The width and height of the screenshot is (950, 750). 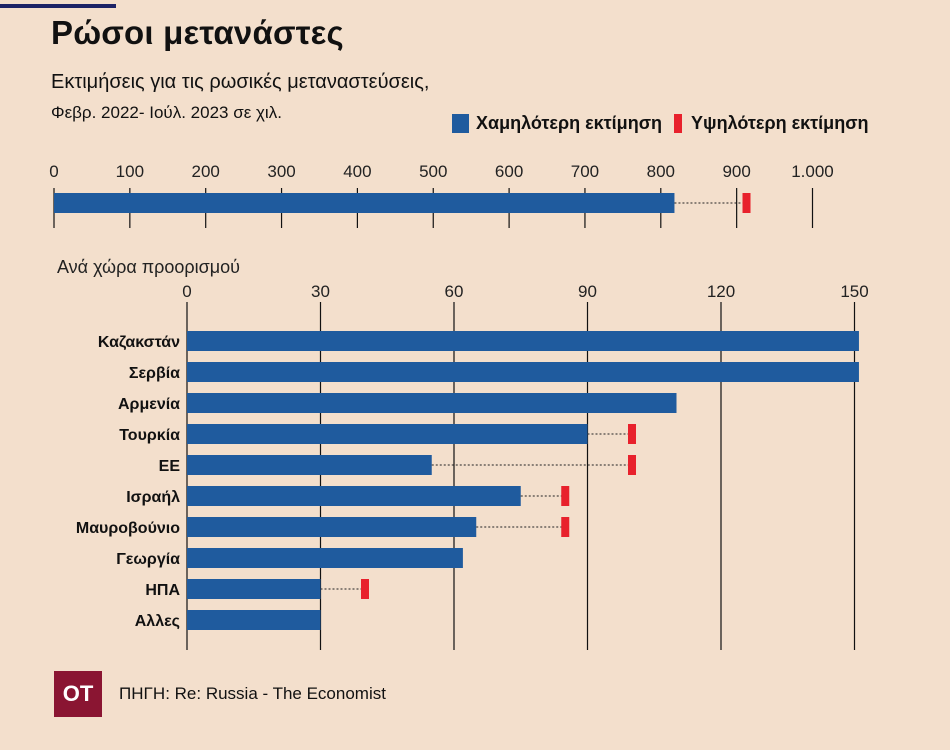 What do you see at coordinates (364, 203) in the screenshot?
I see `bar-low-total` at bounding box center [364, 203].